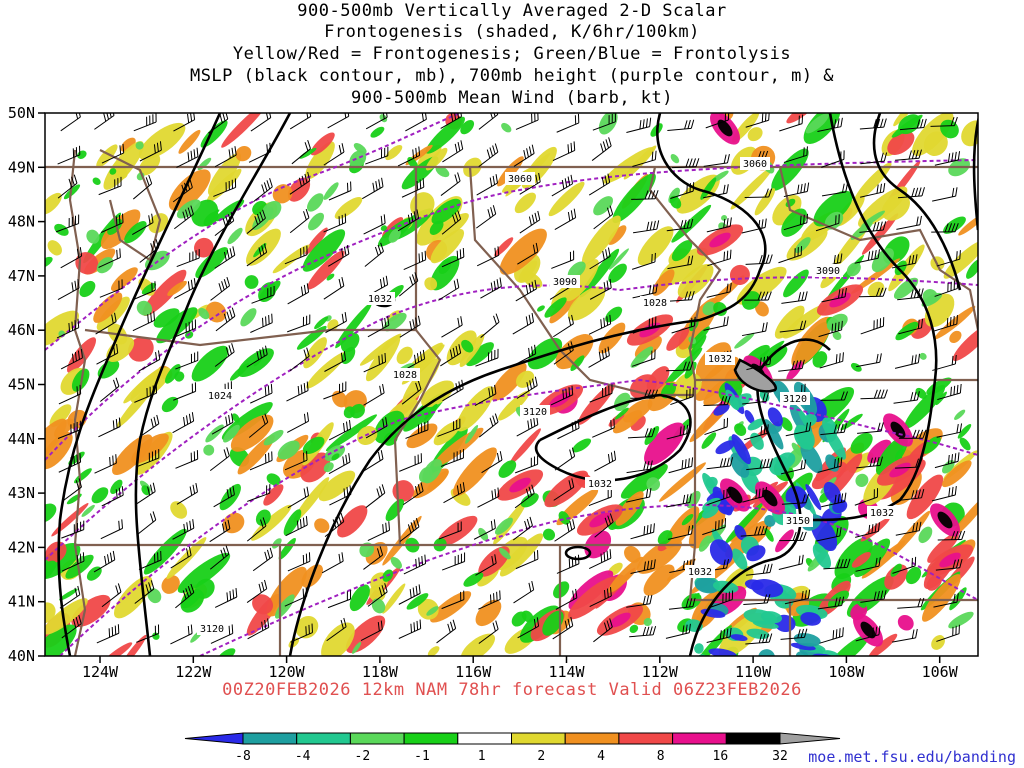 The height and width of the screenshot is (768, 1024). What do you see at coordinates (473, 672) in the screenshot?
I see `lon-tick-label: 116W` at bounding box center [473, 672].